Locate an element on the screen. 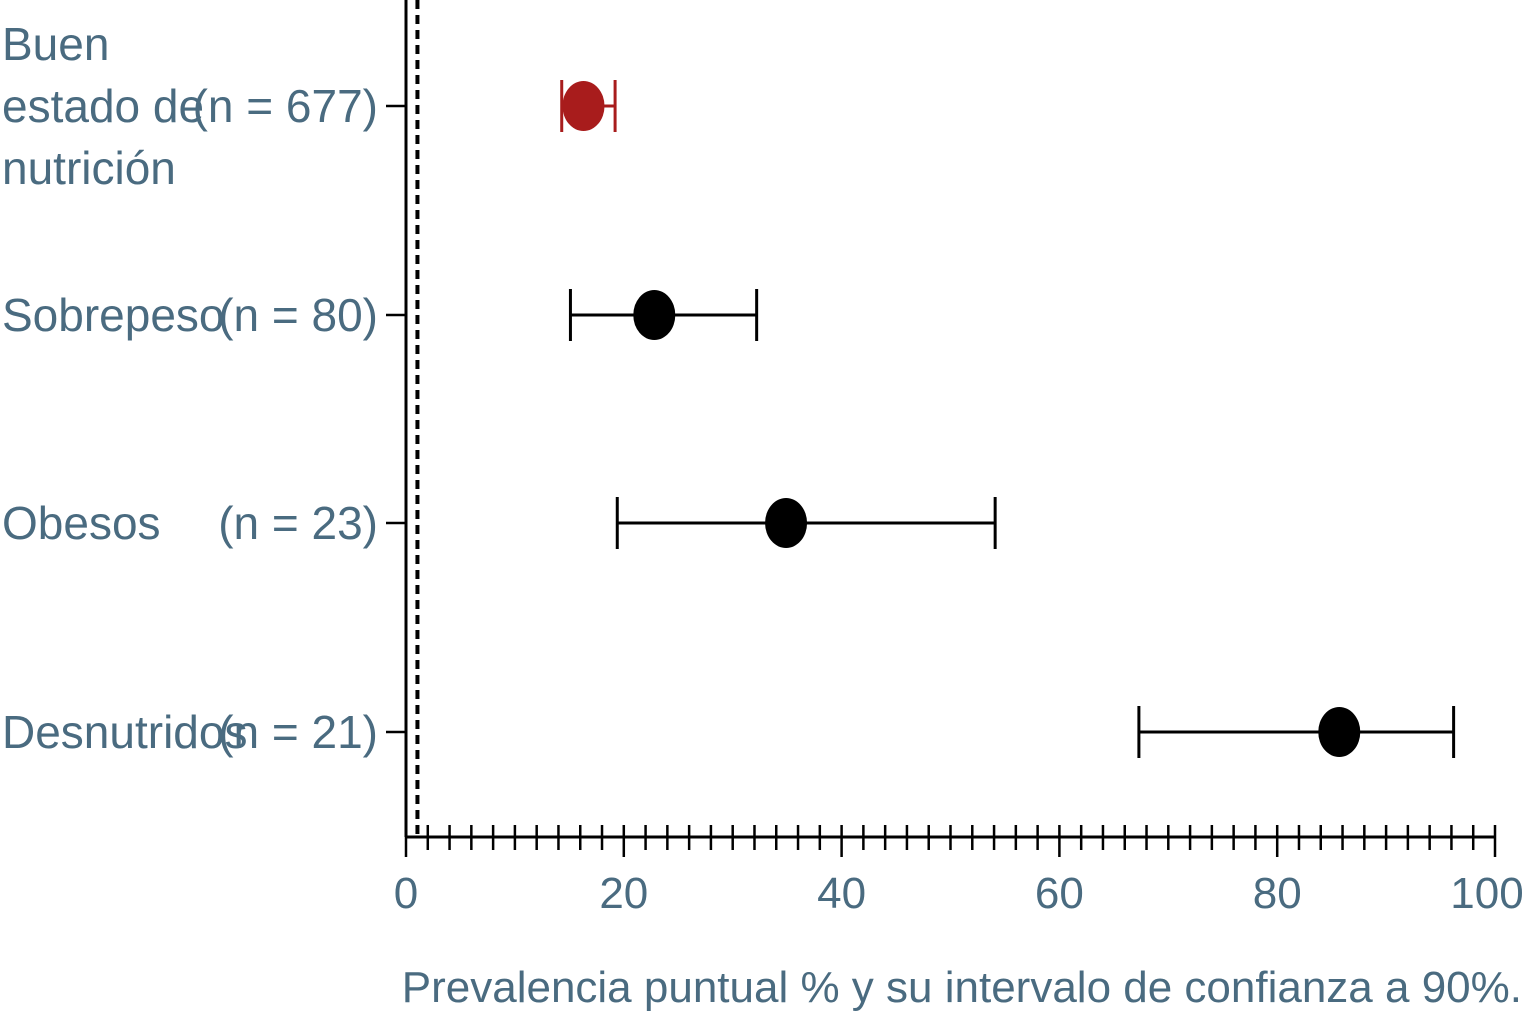 The image size is (1525, 1024). x-tick-label: 40 is located at coordinates (841, 893).